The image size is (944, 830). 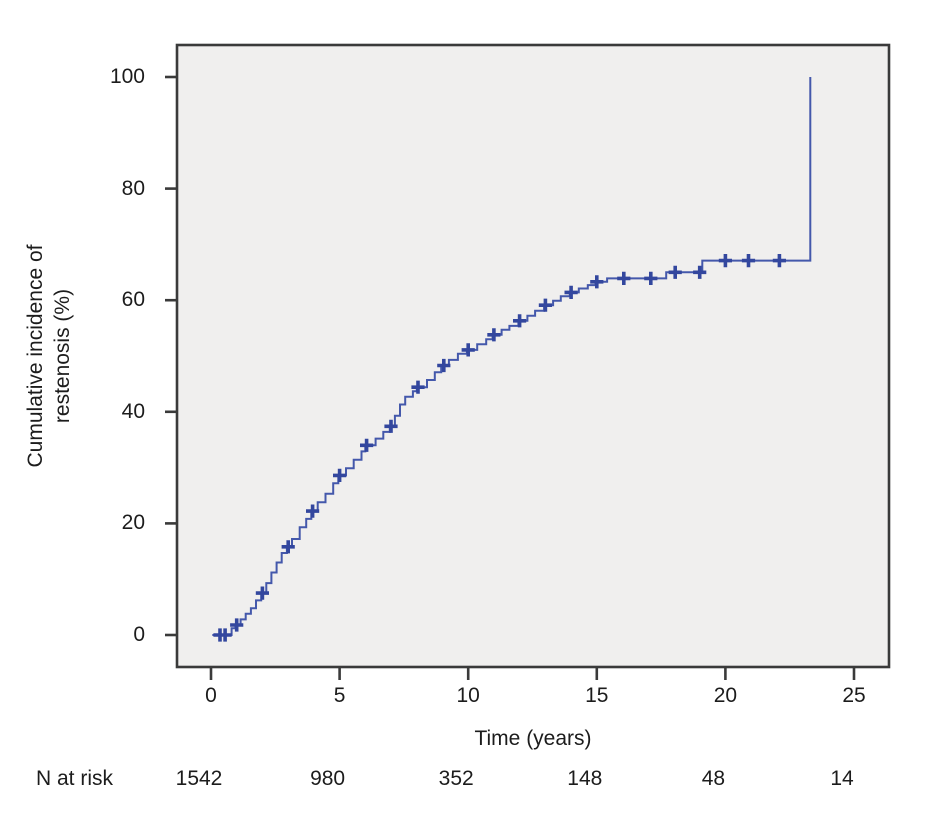 I want to click on n-at-risk-value: 980, so click(x=328, y=778).